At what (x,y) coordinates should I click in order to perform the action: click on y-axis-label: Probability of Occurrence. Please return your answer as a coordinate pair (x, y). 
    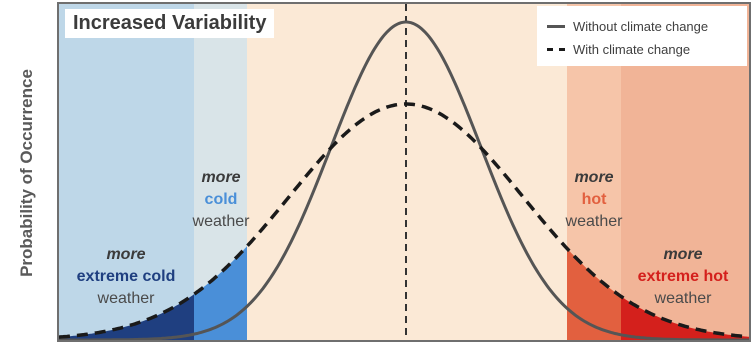
    Looking at the image, I should click on (27, 172).